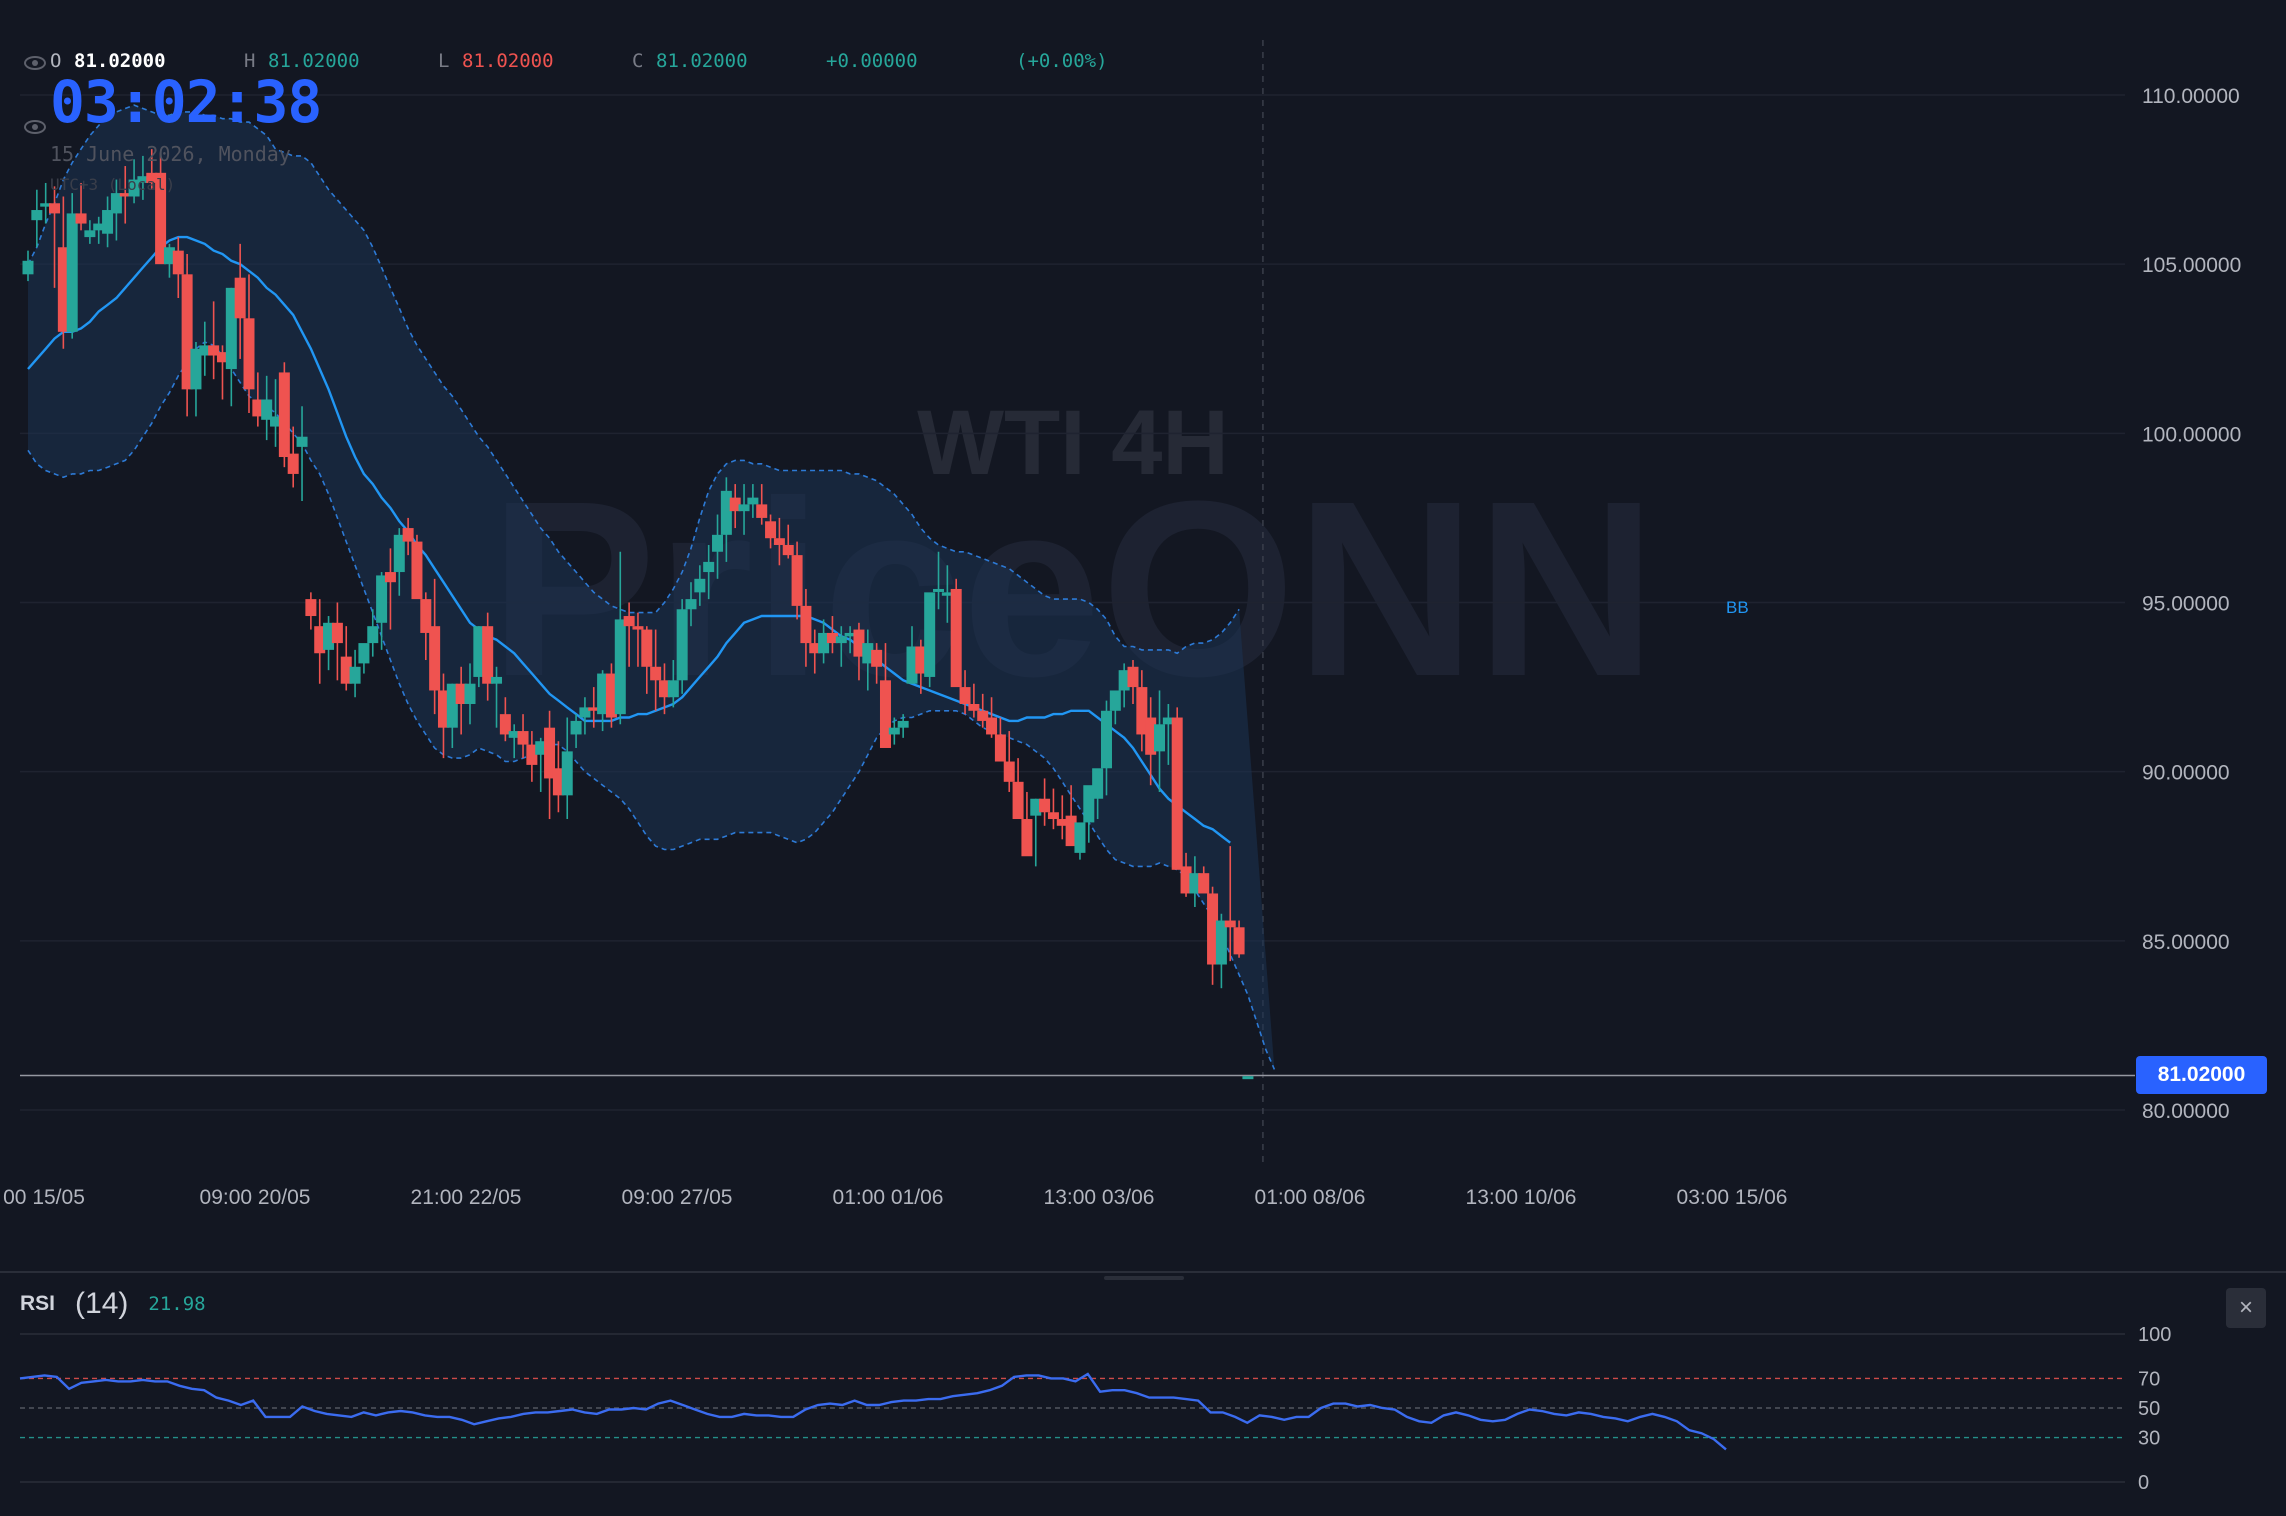 This screenshot has height=1516, width=2286. What do you see at coordinates (2191, 434) in the screenshot?
I see `price-tick-label: 100.00000` at bounding box center [2191, 434].